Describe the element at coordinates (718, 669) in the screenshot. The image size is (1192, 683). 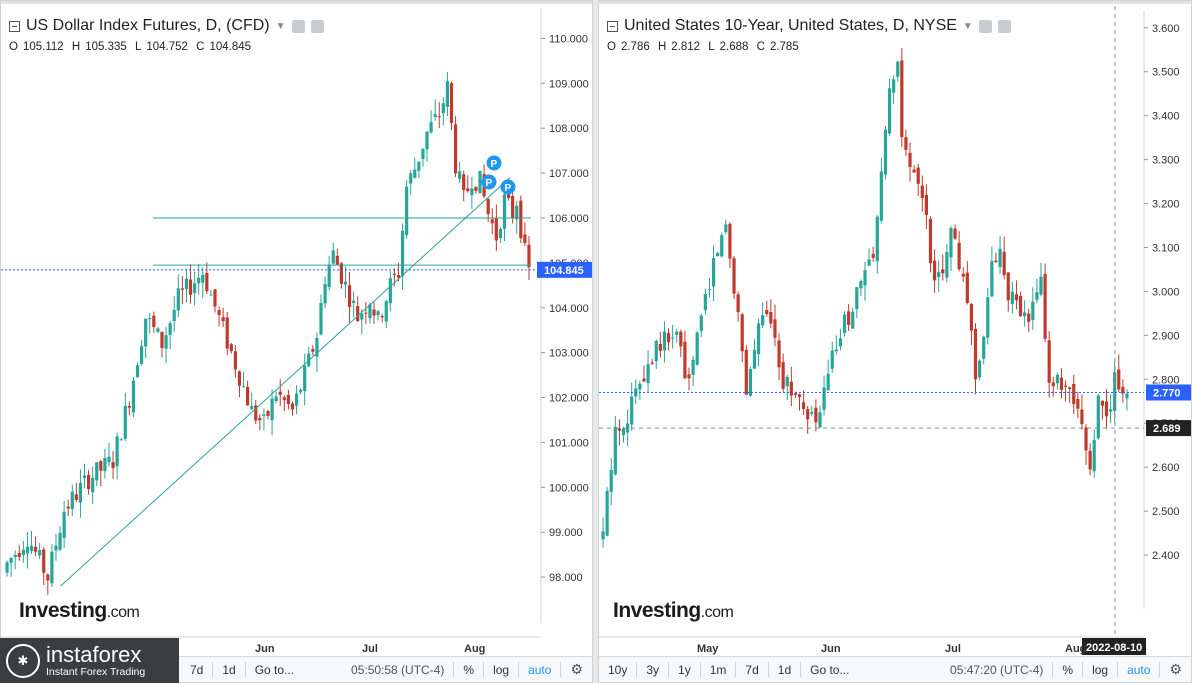
I see `range-1m-button: 1m` at that location.